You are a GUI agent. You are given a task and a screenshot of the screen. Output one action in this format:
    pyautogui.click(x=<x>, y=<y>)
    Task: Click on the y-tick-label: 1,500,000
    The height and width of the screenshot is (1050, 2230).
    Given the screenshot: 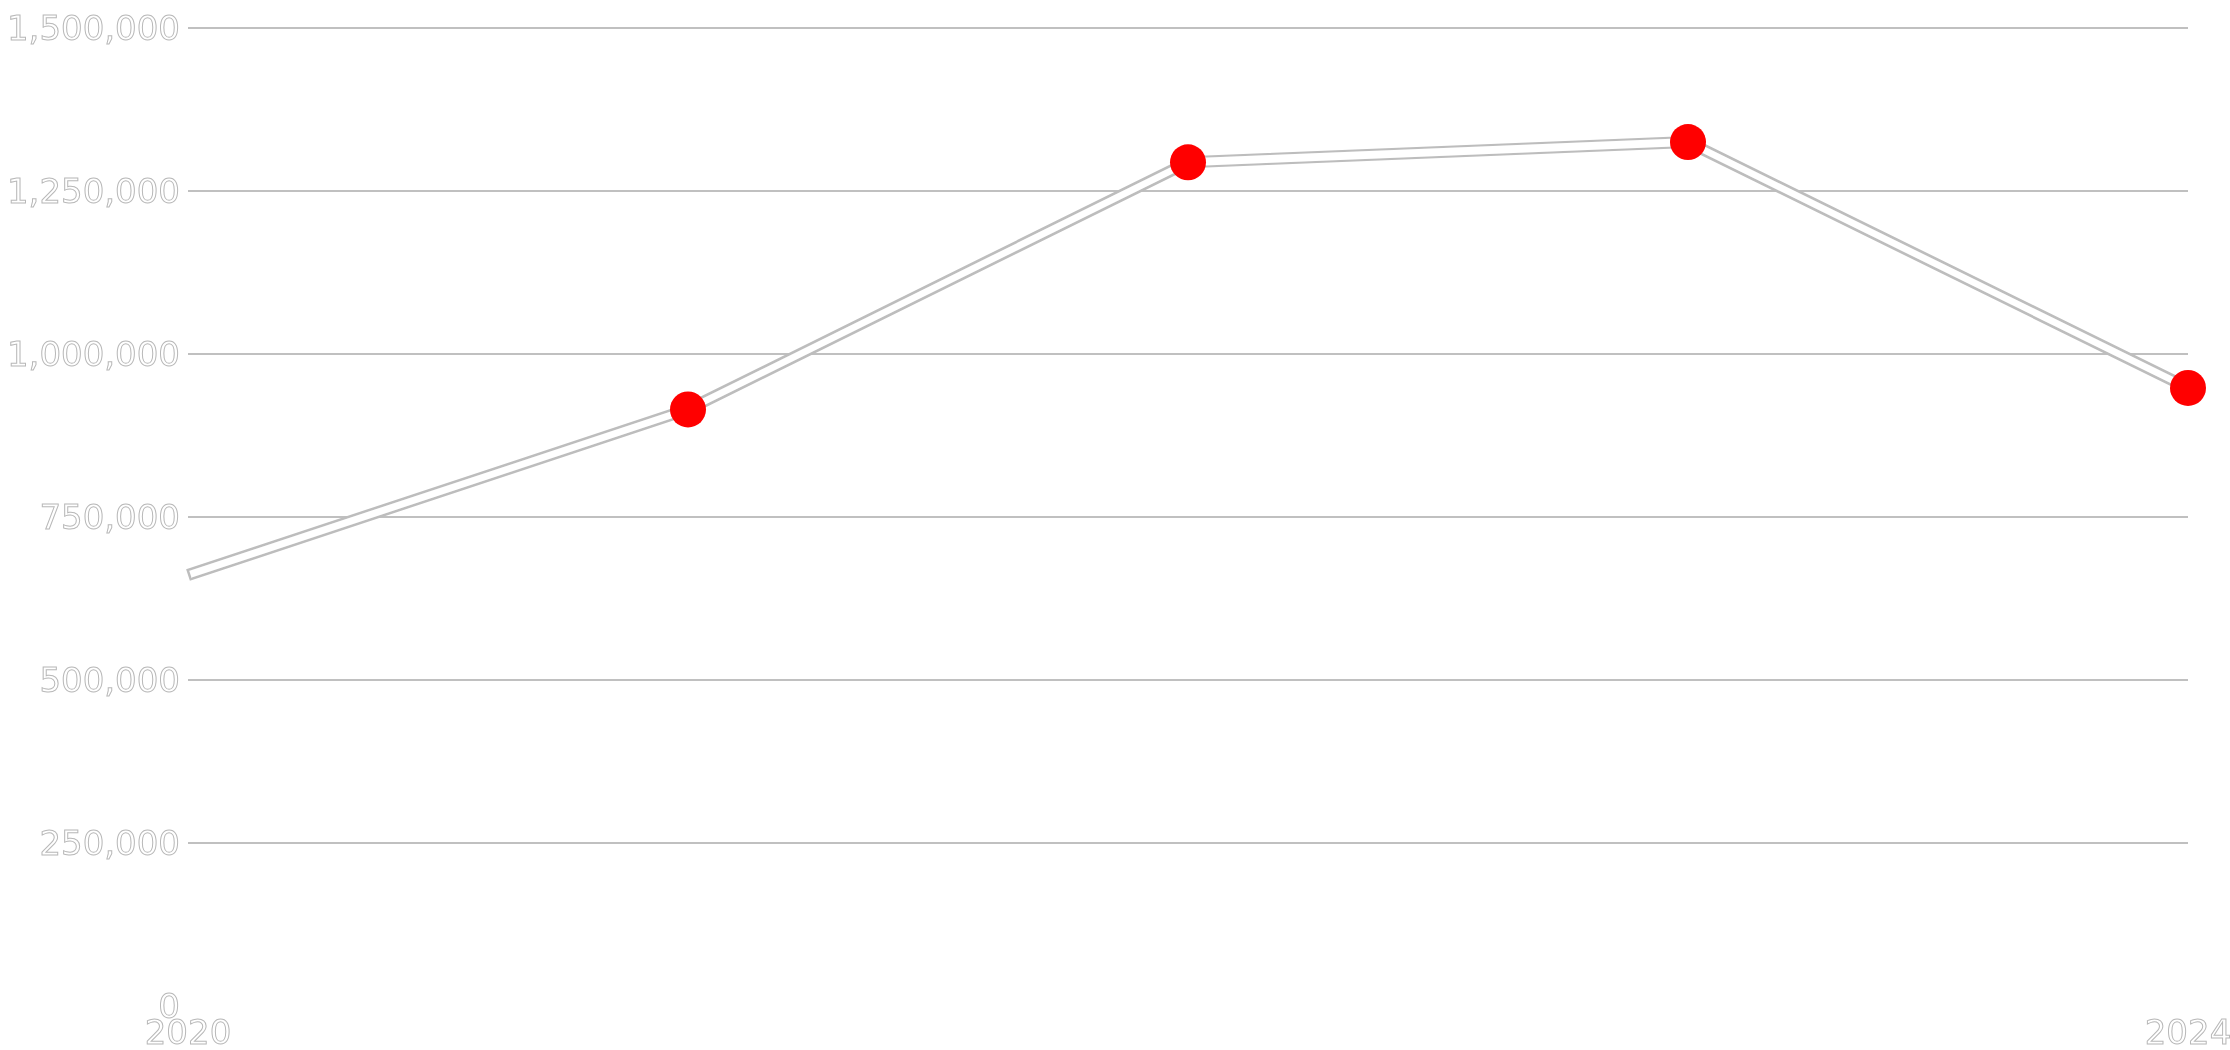 What is the action you would take?
    pyautogui.click(x=93, y=28)
    